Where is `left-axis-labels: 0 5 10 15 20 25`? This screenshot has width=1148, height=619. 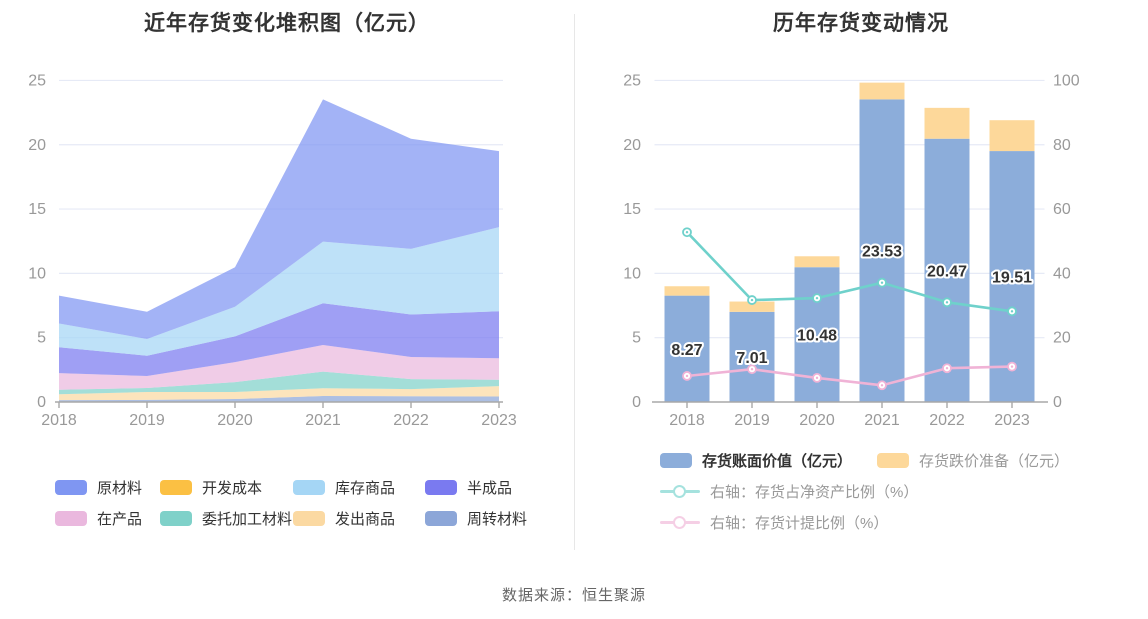 left-axis-labels: 0 5 10 15 20 25 is located at coordinates (632, 241).